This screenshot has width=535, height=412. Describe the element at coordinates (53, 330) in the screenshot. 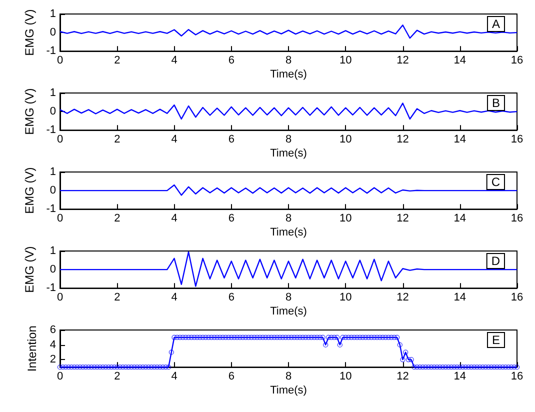

I see `y-tick-label: 6` at that location.